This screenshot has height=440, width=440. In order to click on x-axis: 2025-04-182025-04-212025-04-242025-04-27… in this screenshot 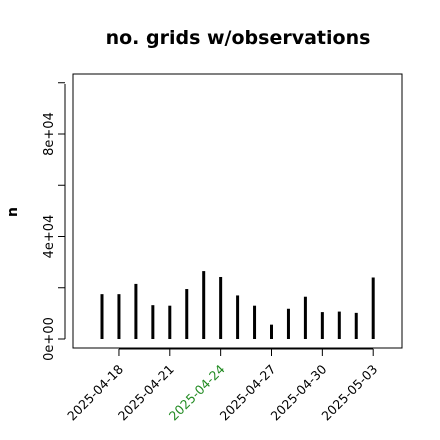, I will do `click(222, 385)`.